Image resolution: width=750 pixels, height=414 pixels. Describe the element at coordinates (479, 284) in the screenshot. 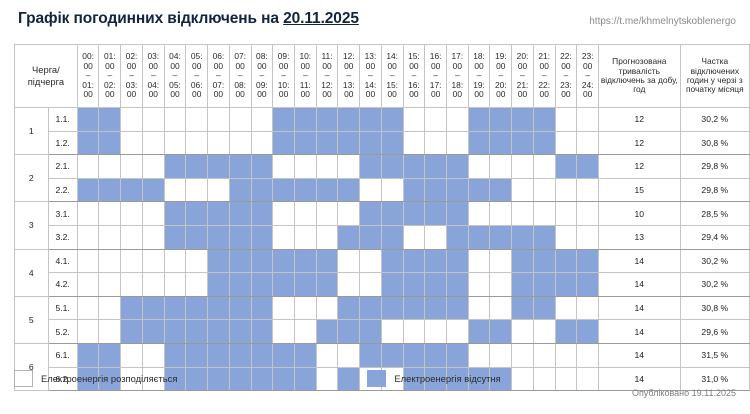

I see `schedule-cell-42-h18` at that location.